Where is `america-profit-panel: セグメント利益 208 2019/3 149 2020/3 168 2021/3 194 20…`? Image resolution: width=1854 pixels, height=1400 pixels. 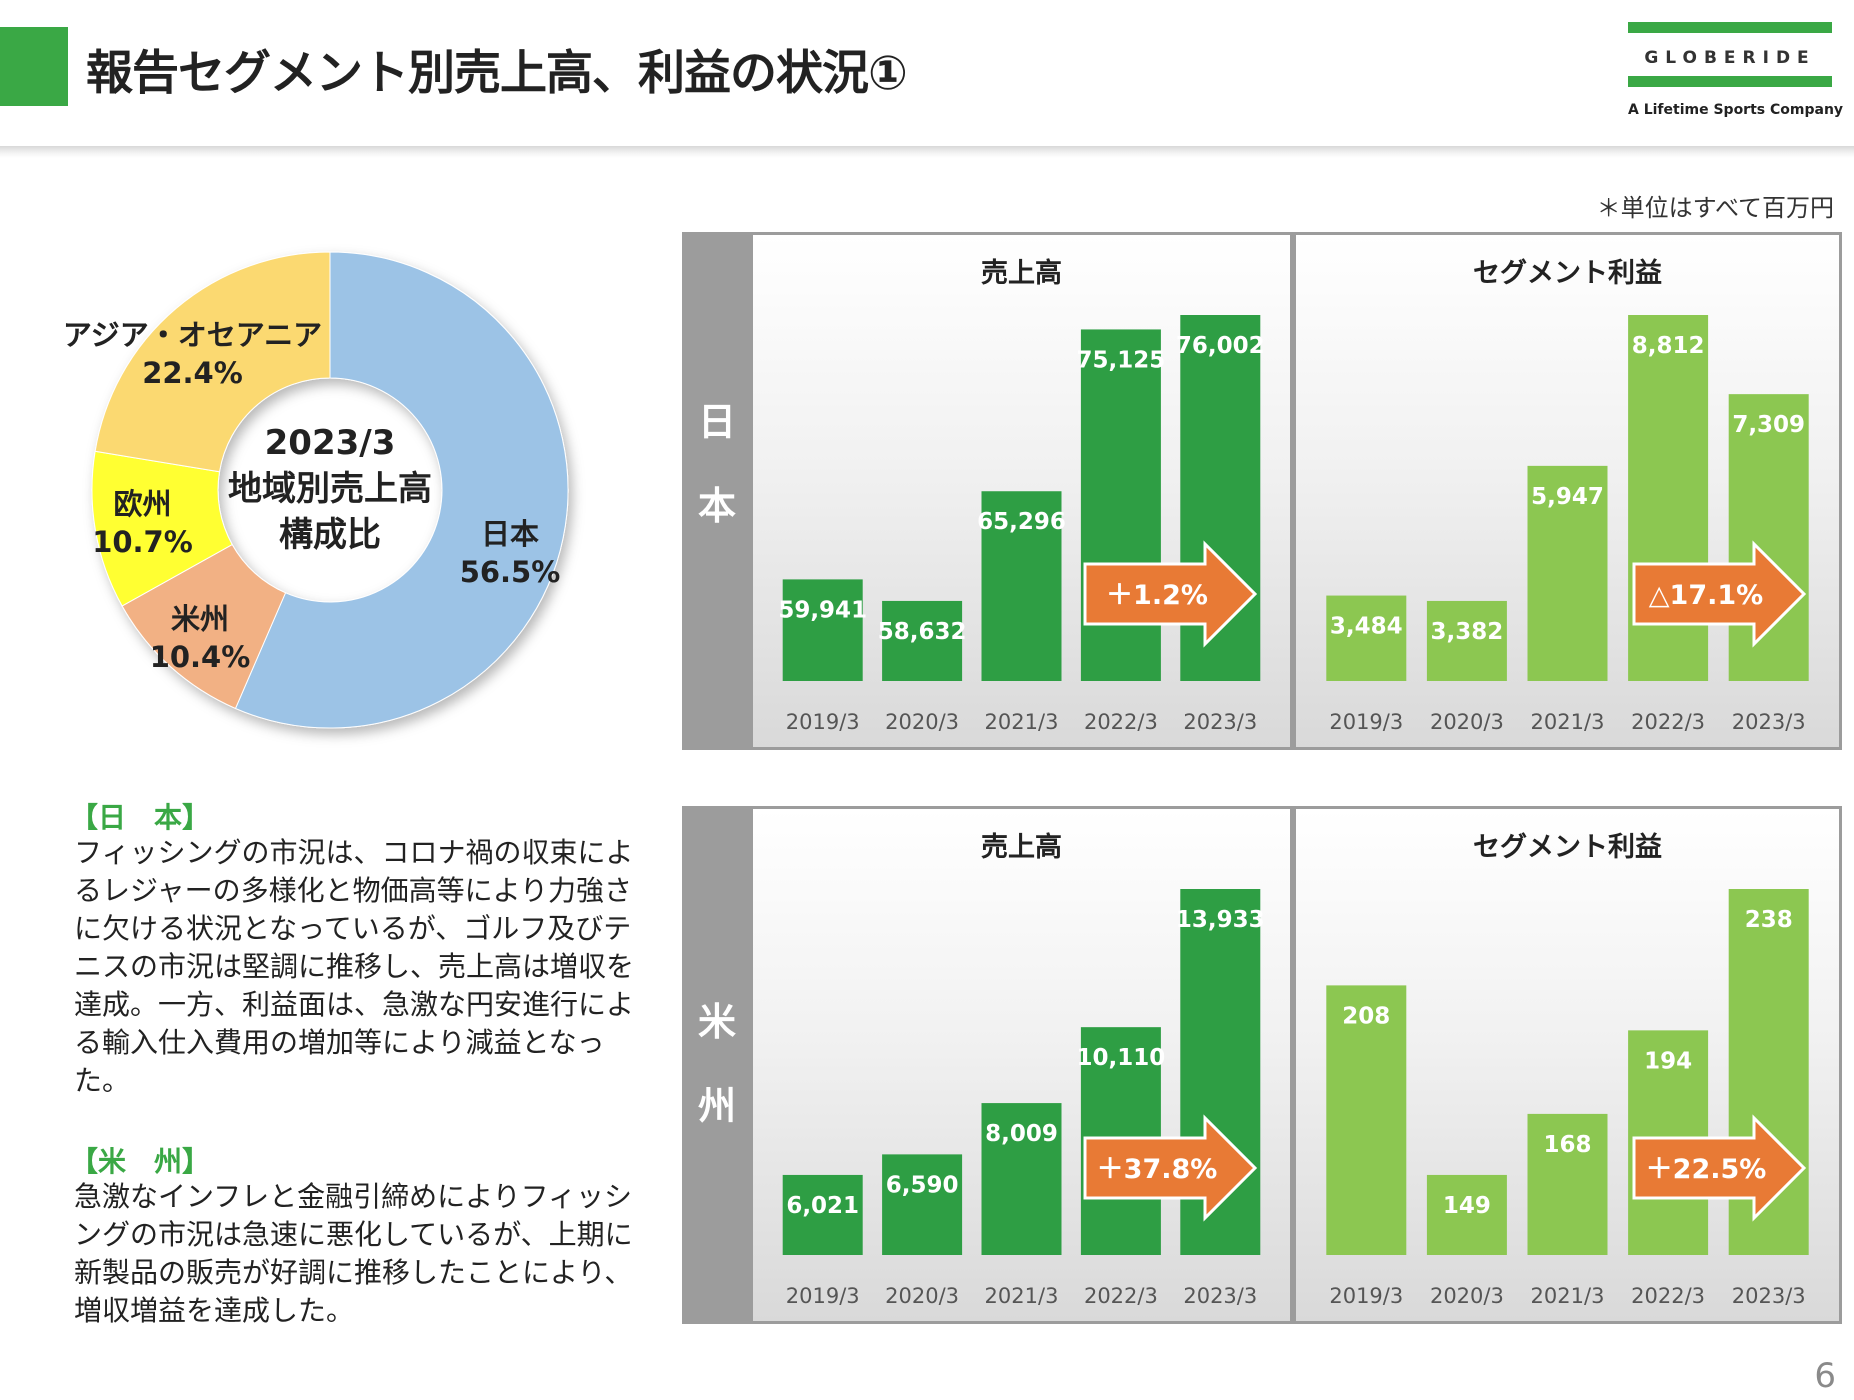
america-profit-panel: セグメント利益 208 2019/3 149 2020/3 168 2021/3 194 20… is located at coordinates (1567, 1065).